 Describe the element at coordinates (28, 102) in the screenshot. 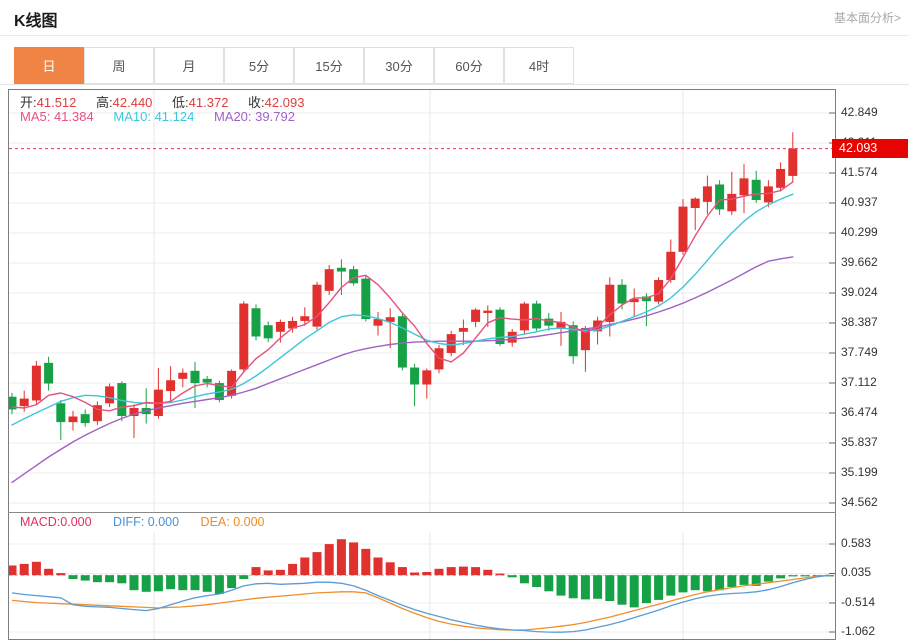

I see `open-label: 开:` at that location.